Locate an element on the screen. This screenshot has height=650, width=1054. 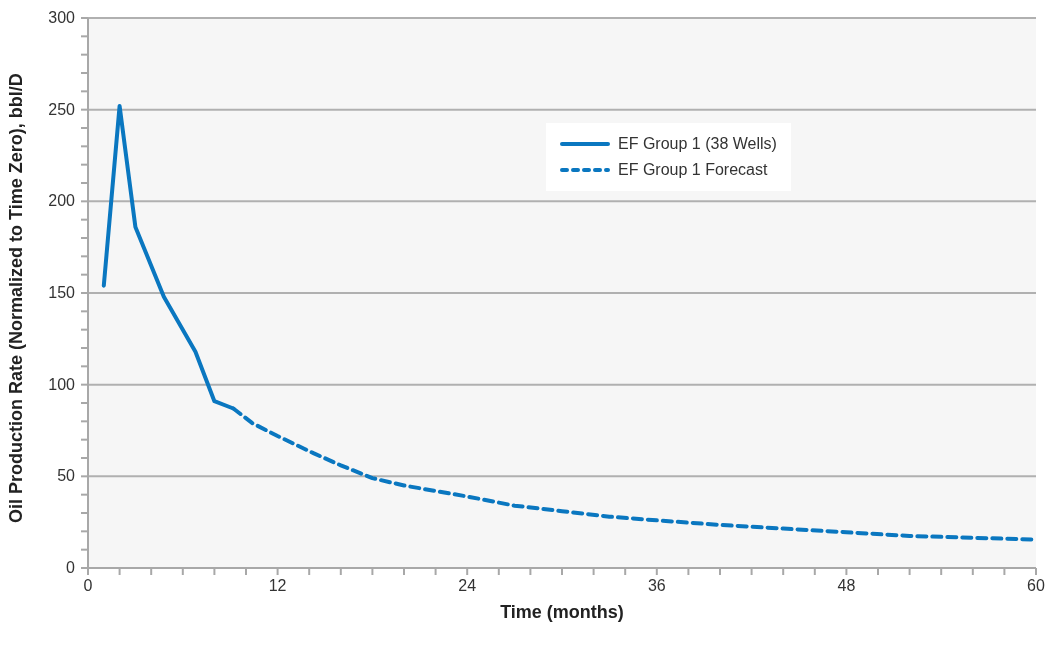
y-axis-title: Oil Production Rate (Normalized to Time Zero), bbl/D is located at coordinates (16, 298).